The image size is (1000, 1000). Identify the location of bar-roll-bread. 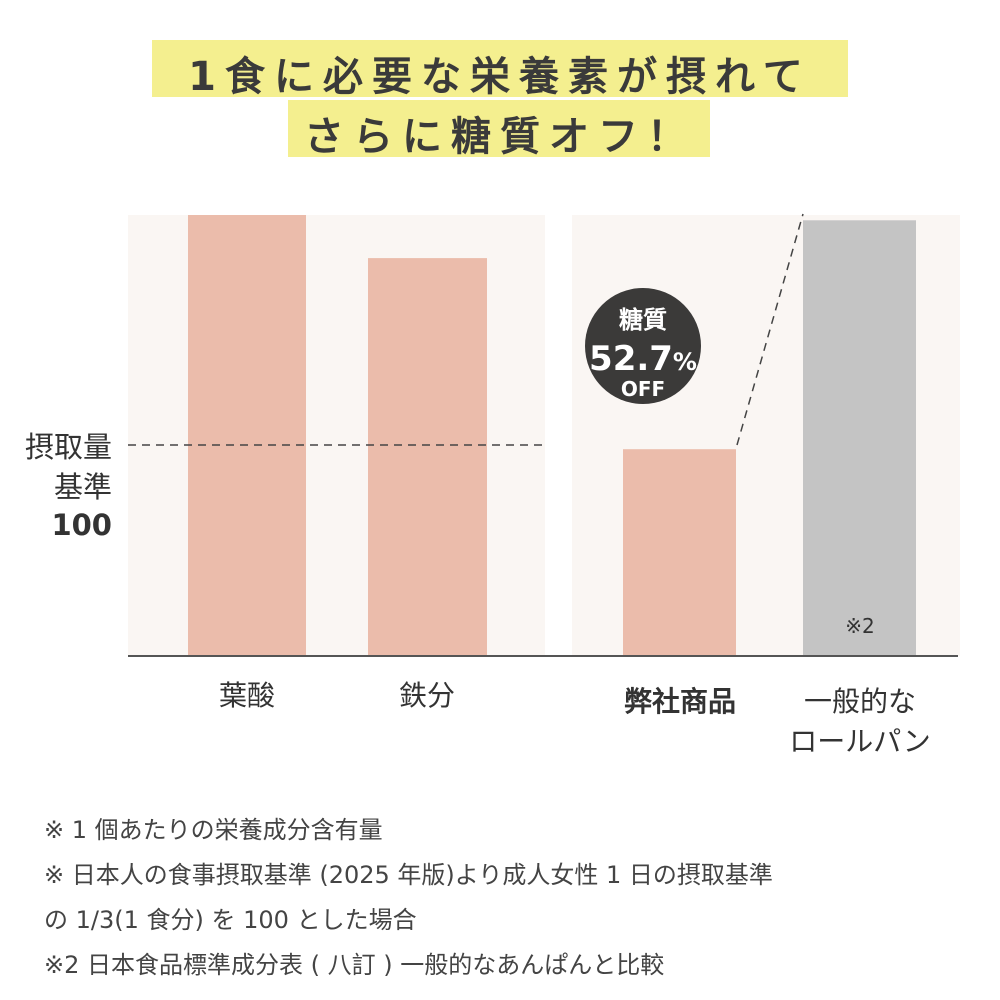
(859, 438).